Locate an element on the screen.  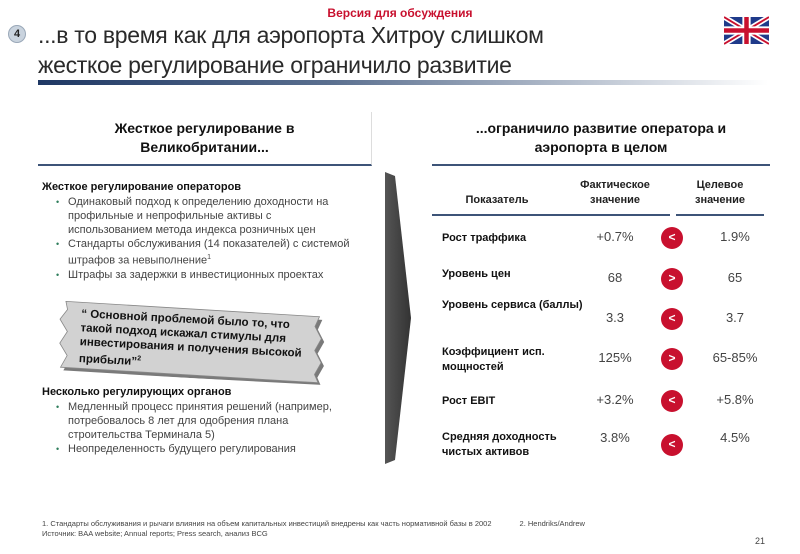
row-actual-value: +3.2% is located at coordinates (615, 399).